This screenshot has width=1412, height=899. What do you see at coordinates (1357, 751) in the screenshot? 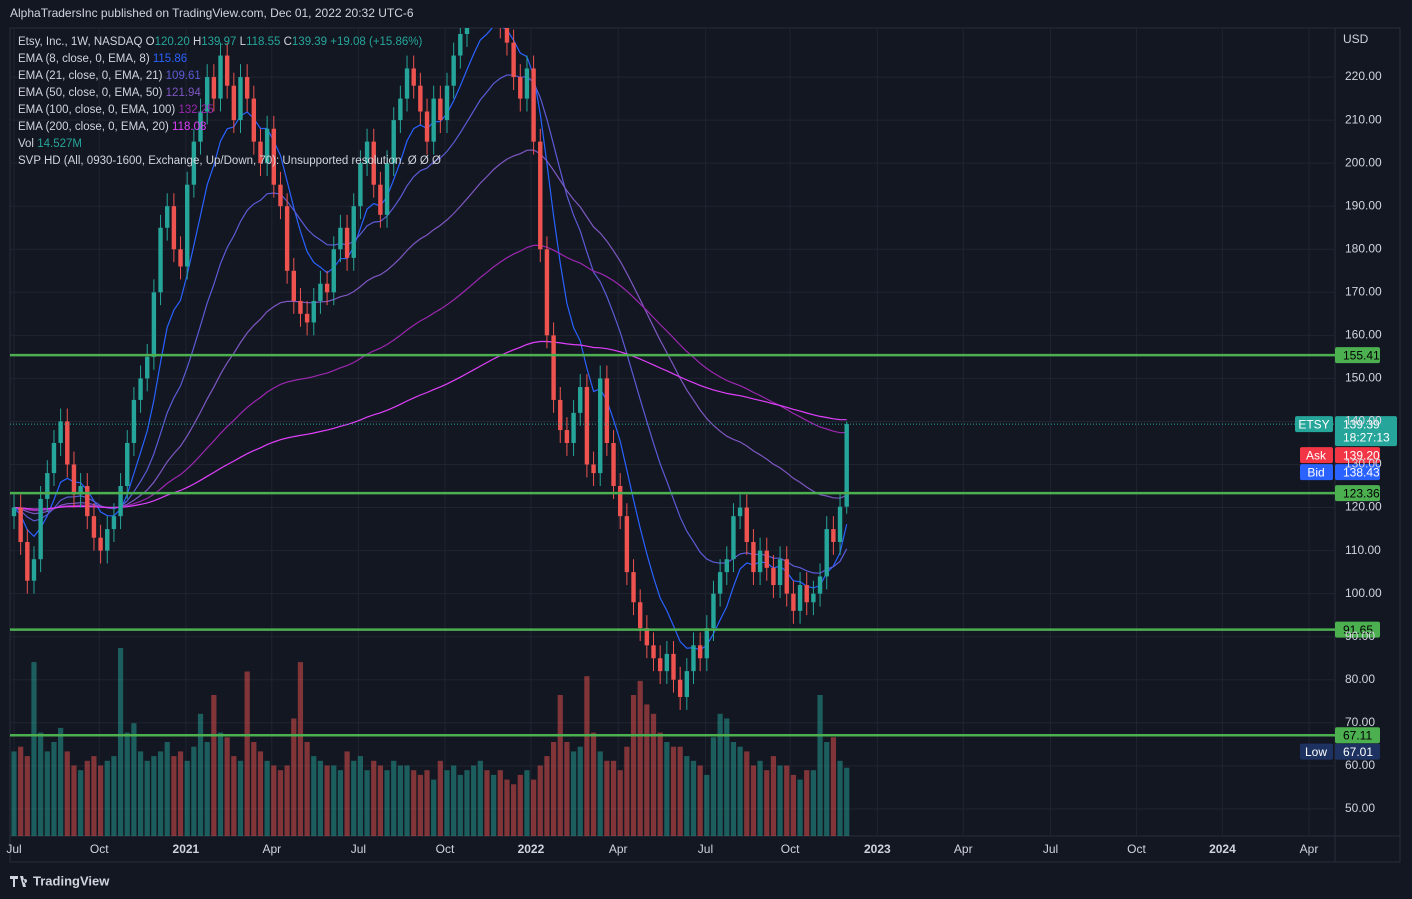
I see `low-tag` at bounding box center [1357, 751].